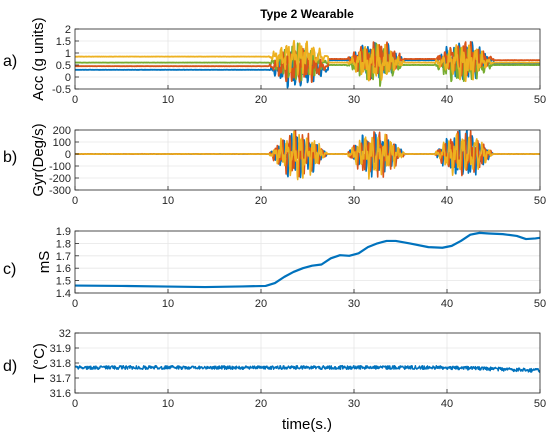  What do you see at coordinates (65, 334) in the screenshot?
I see `y-tick-label: 32` at bounding box center [65, 334].